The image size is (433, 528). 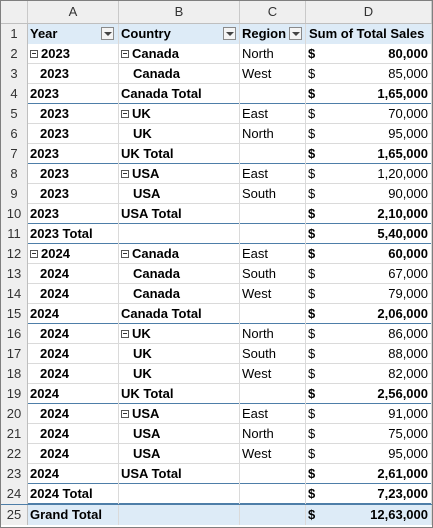 I want to click on sales-cell: $12,63,000, so click(x=369, y=515).